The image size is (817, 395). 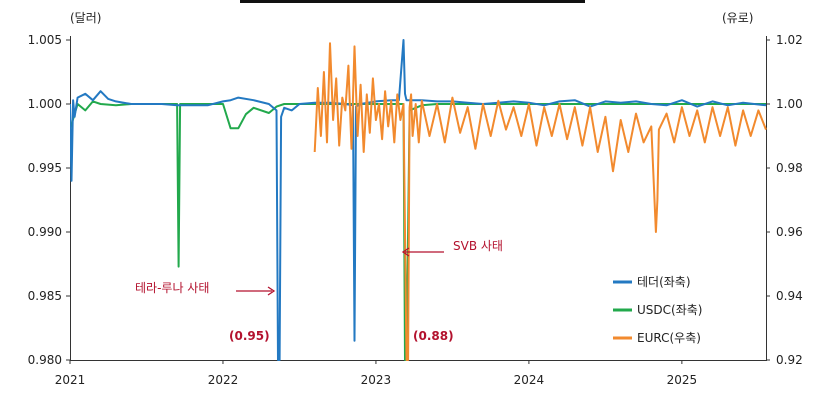 What do you see at coordinates (789, 232) in the screenshot?
I see `right-tick-label: 0.96` at bounding box center [789, 232].